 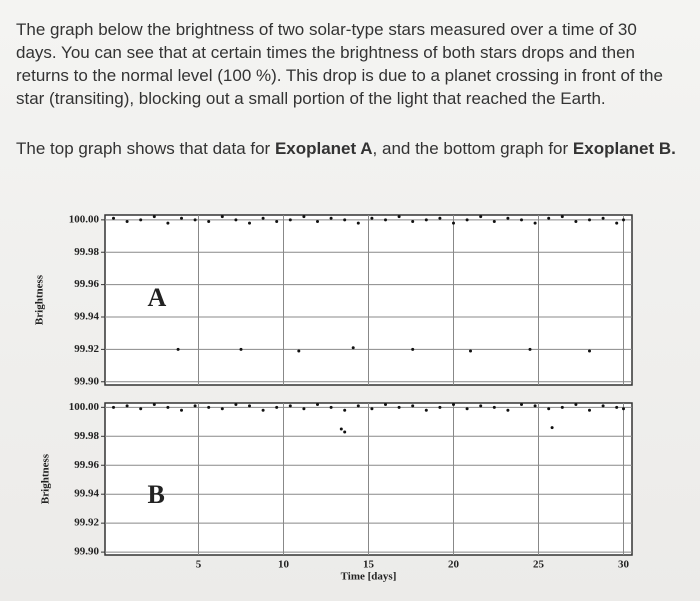 I want to click on annotation: A, so click(x=157, y=297).